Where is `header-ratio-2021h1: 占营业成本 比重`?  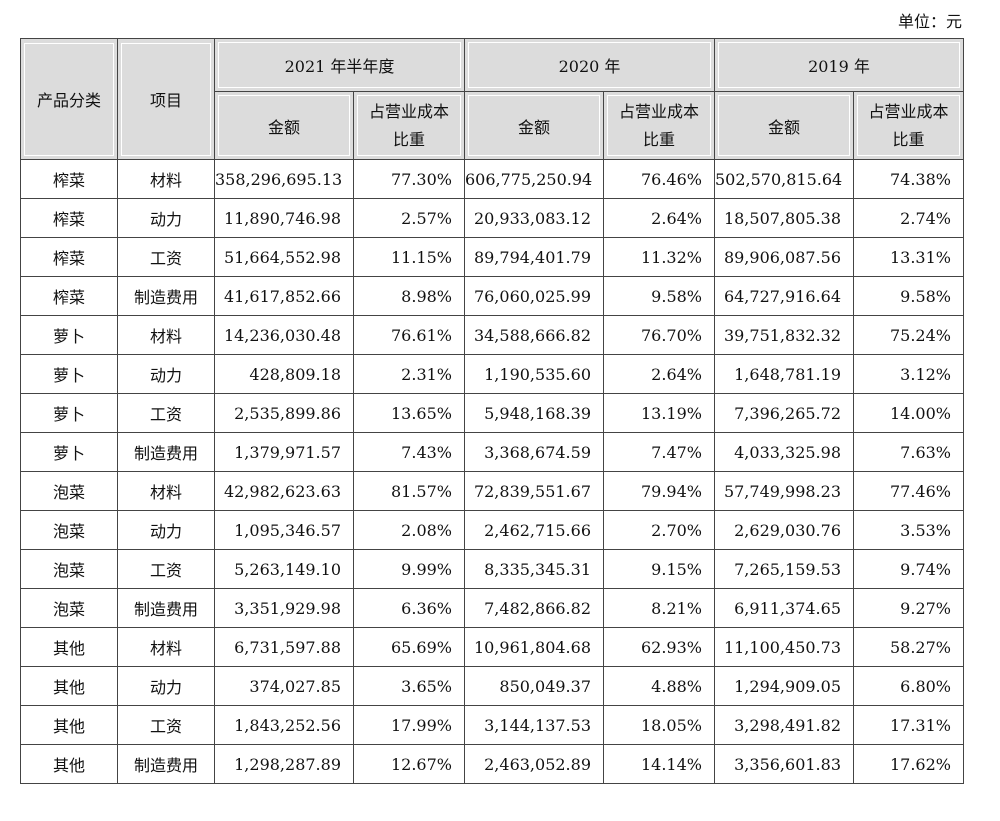 header-ratio-2021h1: 占营业成本 比重 is located at coordinates (409, 125).